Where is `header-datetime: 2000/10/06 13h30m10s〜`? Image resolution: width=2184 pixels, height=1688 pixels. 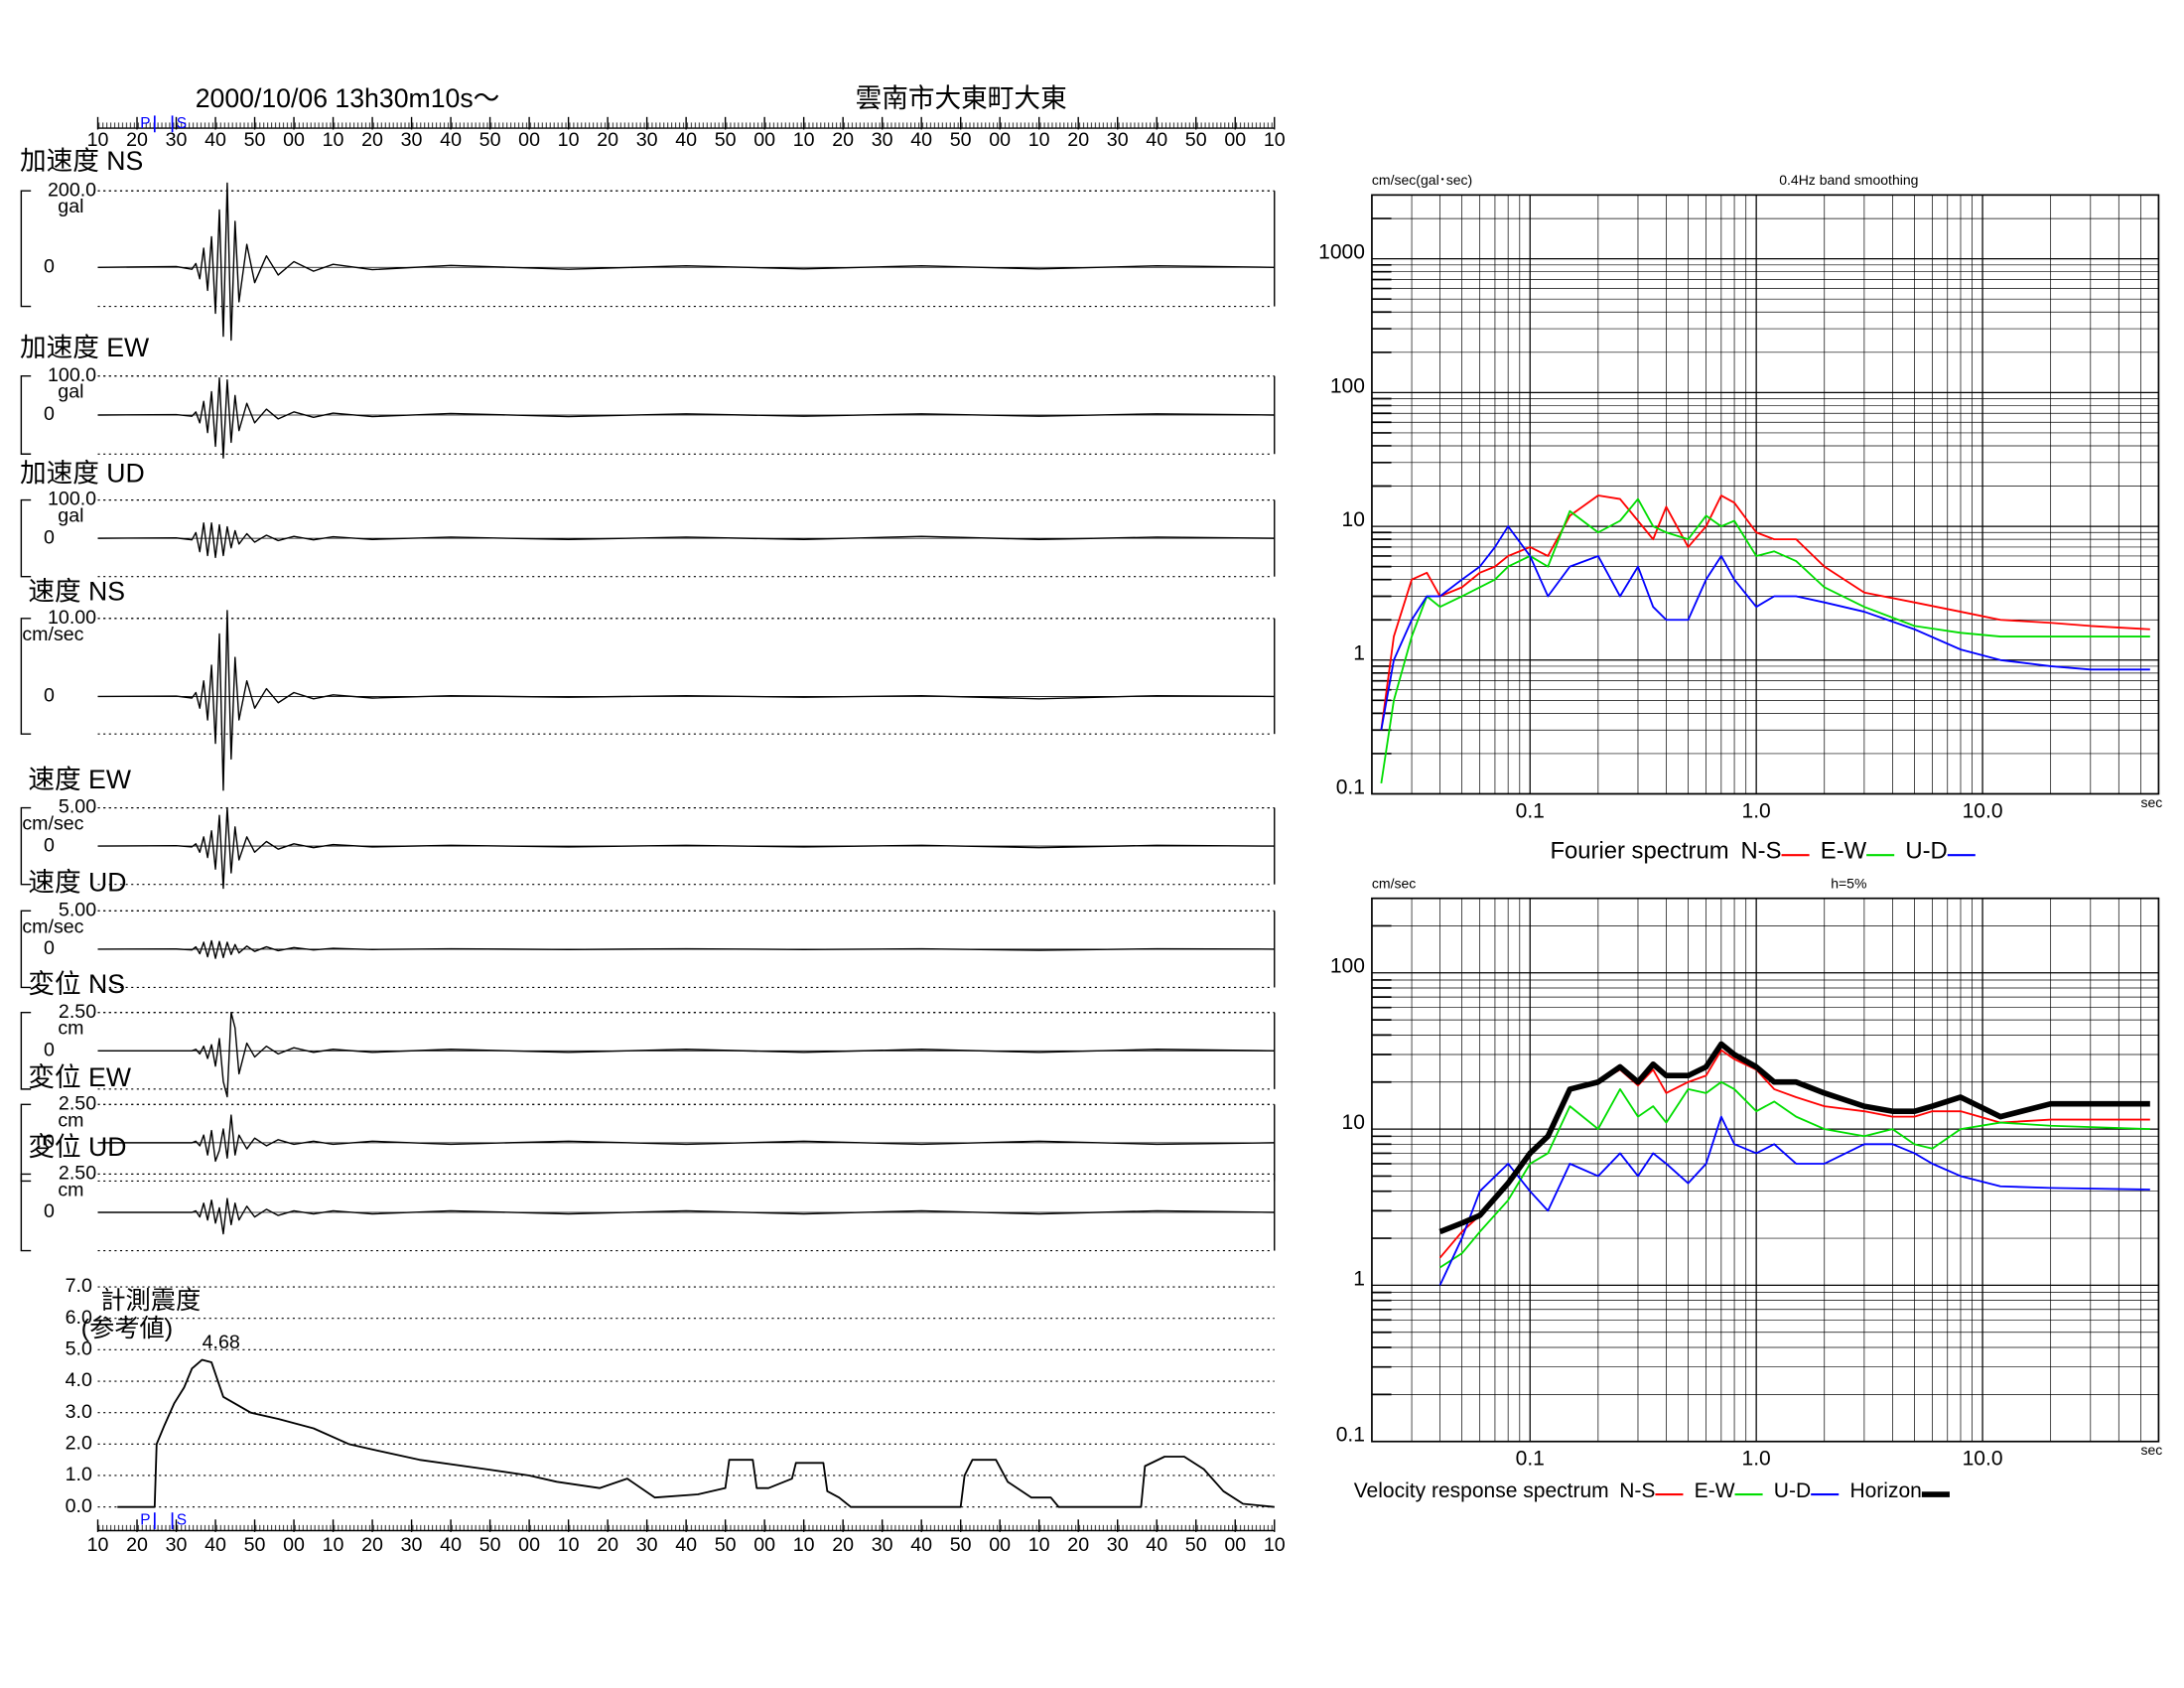
header-datetime: 2000/10/06 13h30m10s〜 is located at coordinates (348, 98).